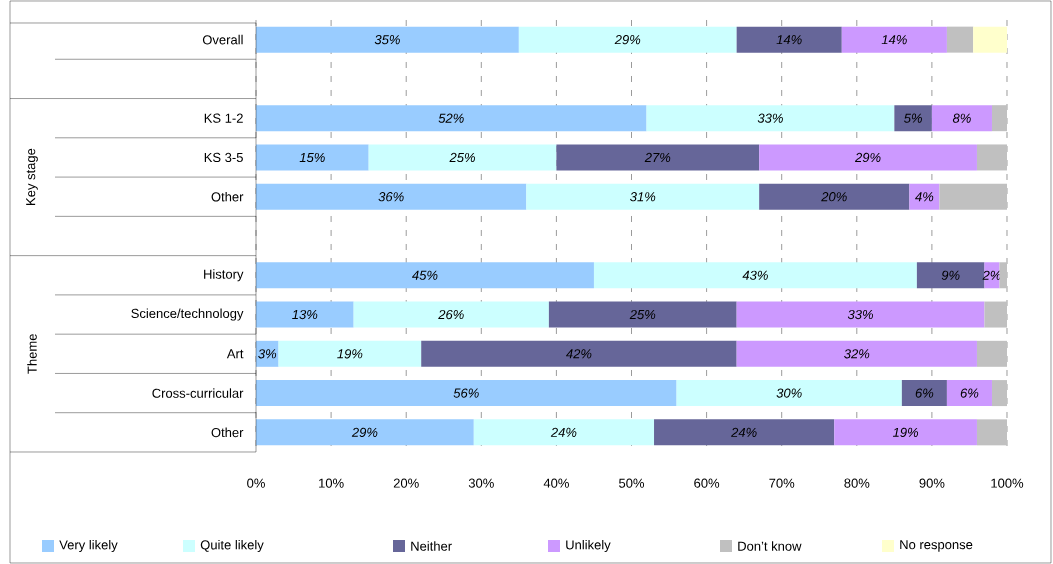  I want to click on y-tick-label: Overall, so click(222, 39).